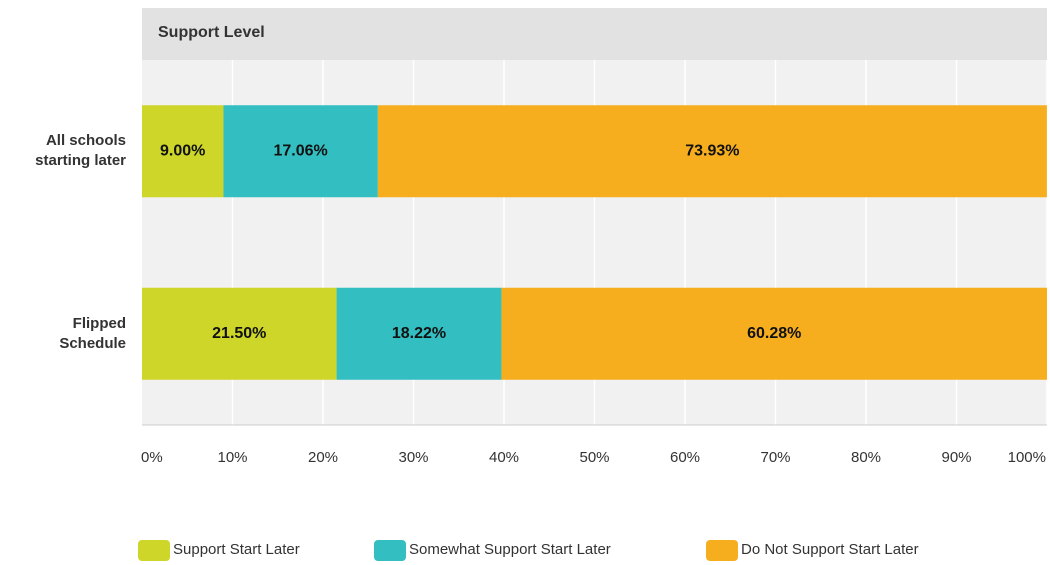 Image resolution: width=1050 pixels, height=565 pixels. Describe the element at coordinates (80, 151) in the screenshot. I see `category-label: All schools starting later` at that location.